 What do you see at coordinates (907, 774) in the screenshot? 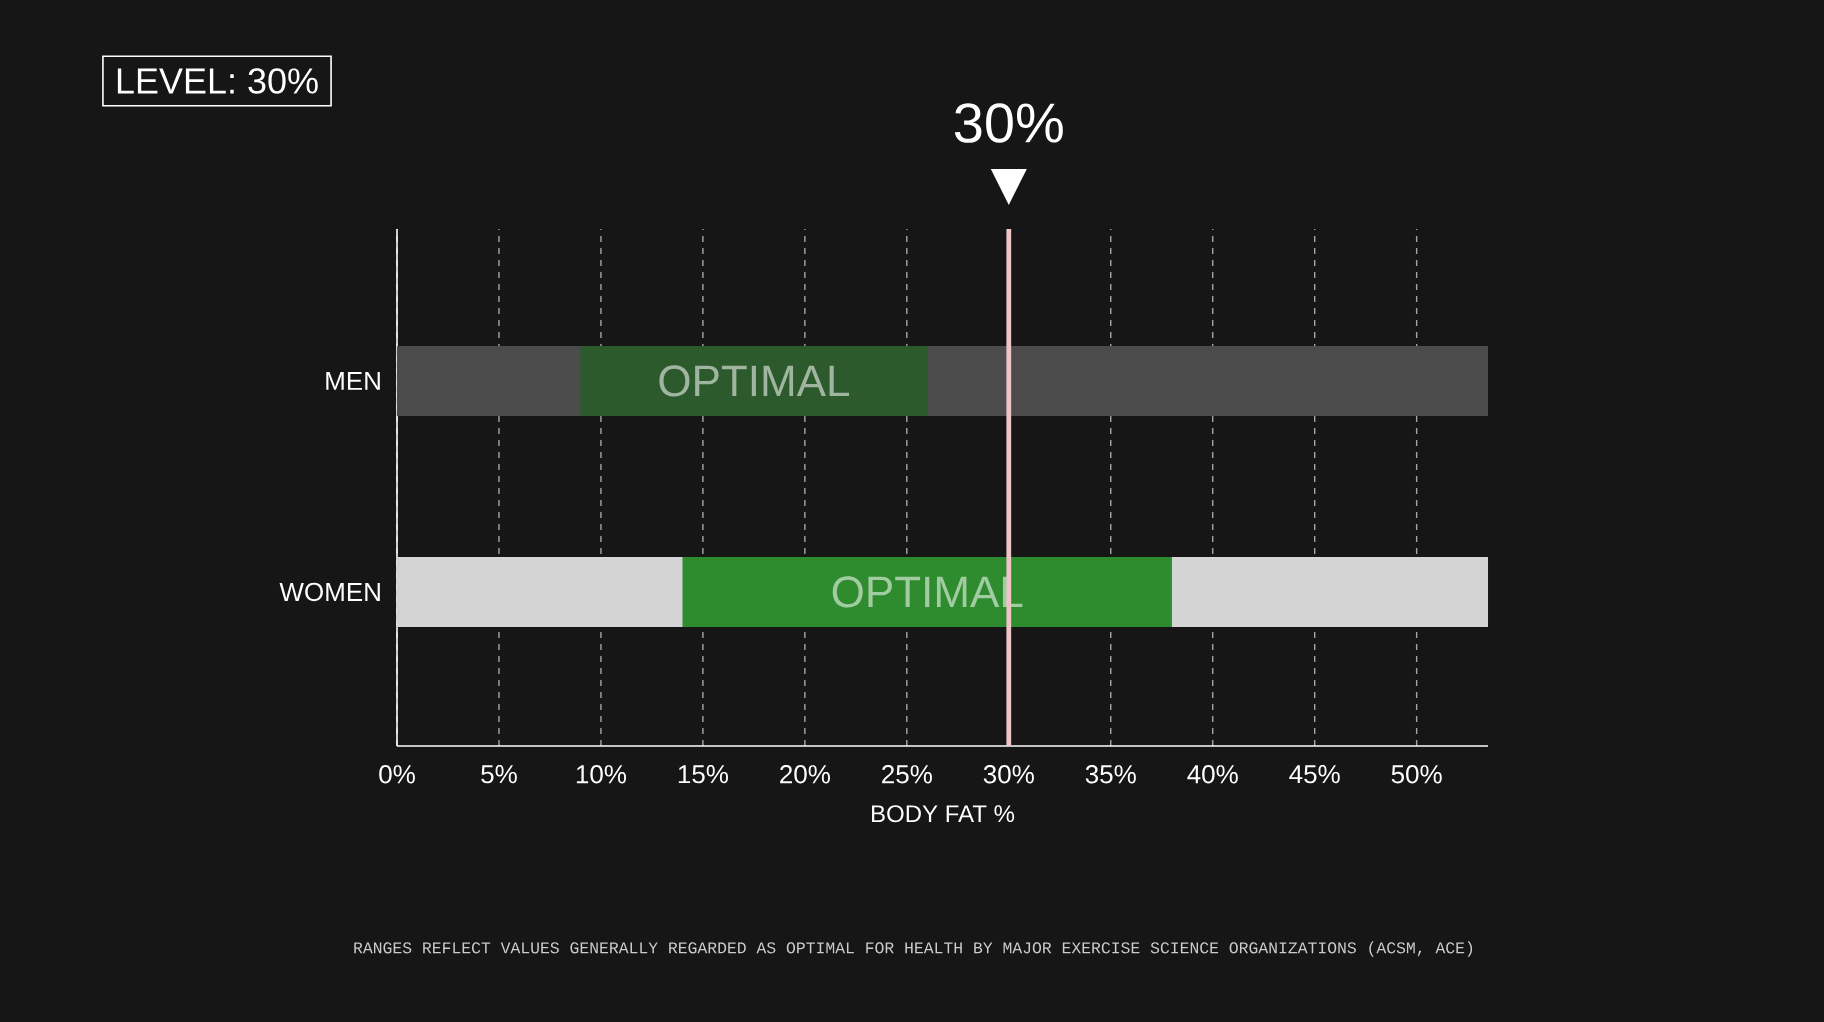
I see `x-tick-label: 25%` at bounding box center [907, 774].